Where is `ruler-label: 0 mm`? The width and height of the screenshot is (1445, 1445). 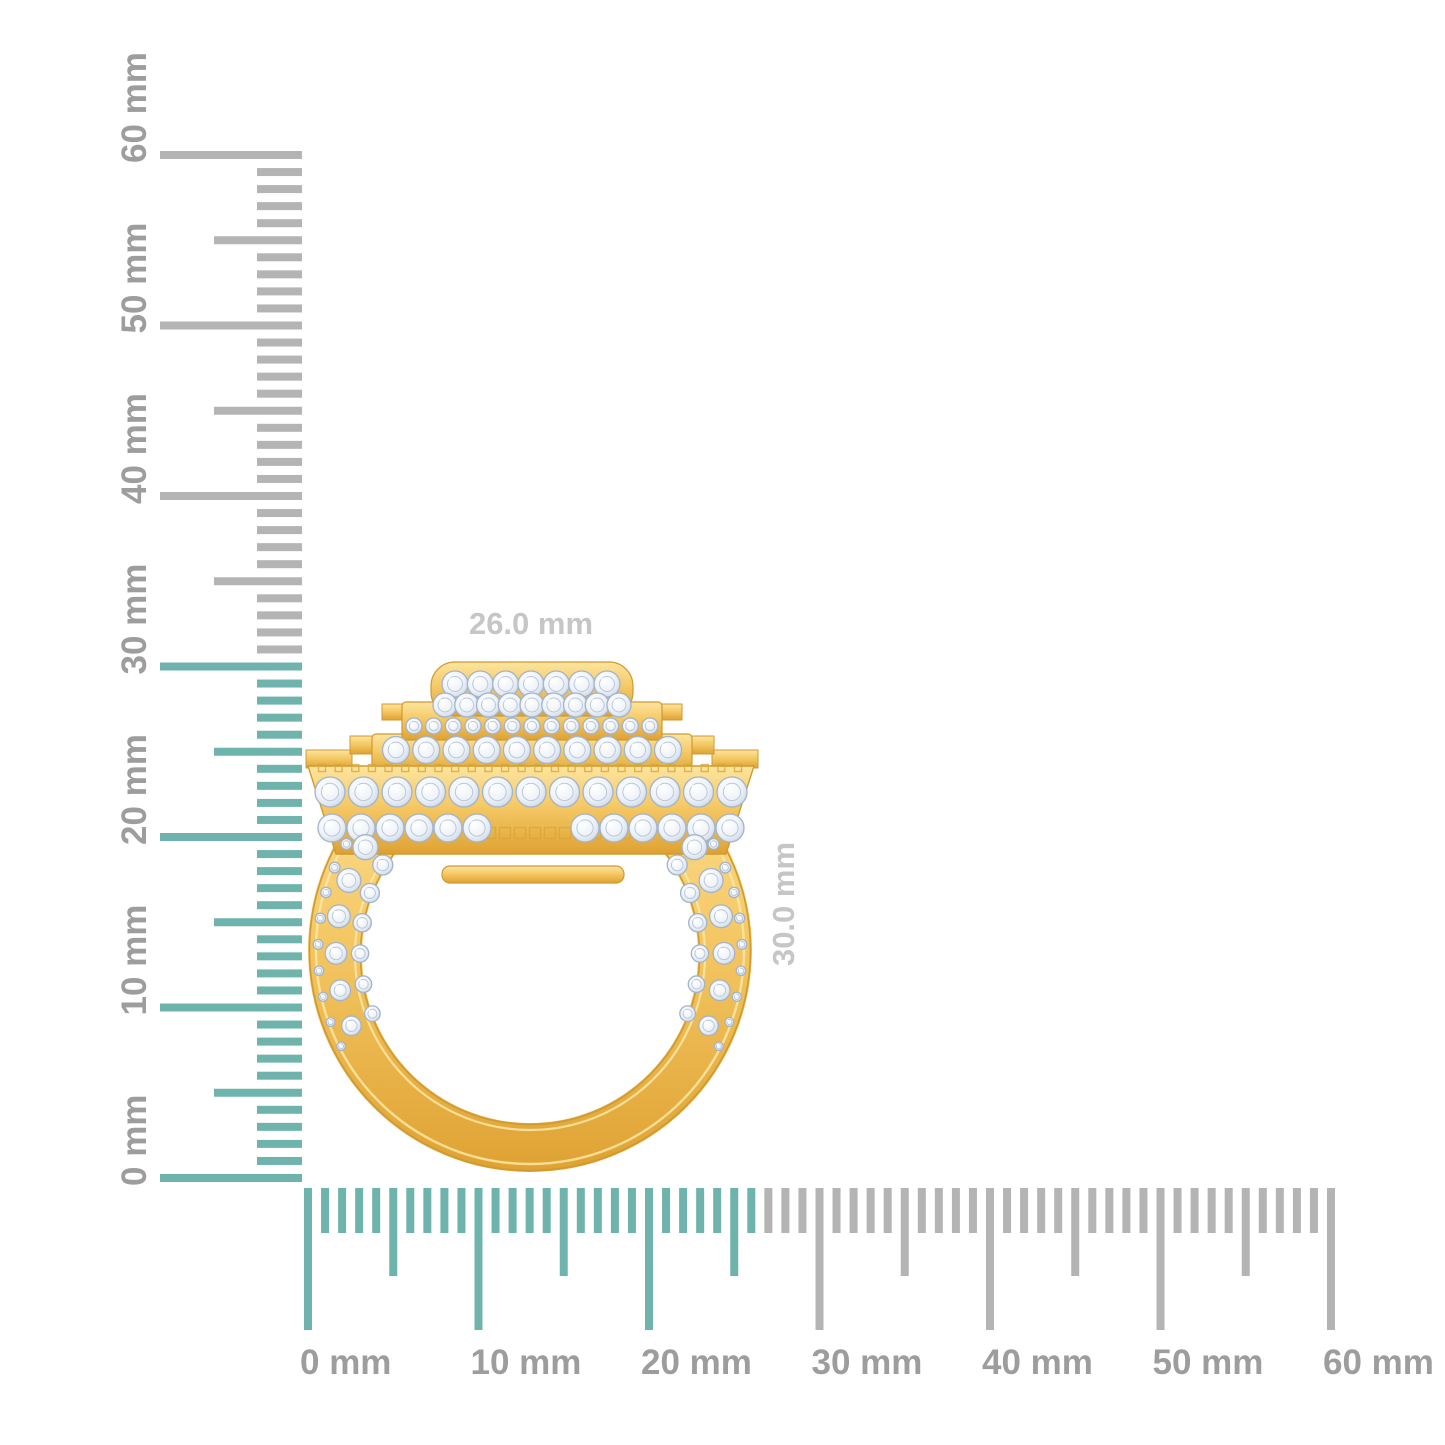 ruler-label: 0 mm is located at coordinates (134, 1140).